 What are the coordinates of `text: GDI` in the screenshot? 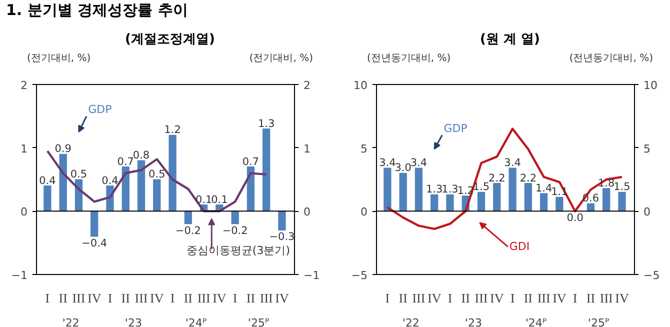 It's located at (519, 246).